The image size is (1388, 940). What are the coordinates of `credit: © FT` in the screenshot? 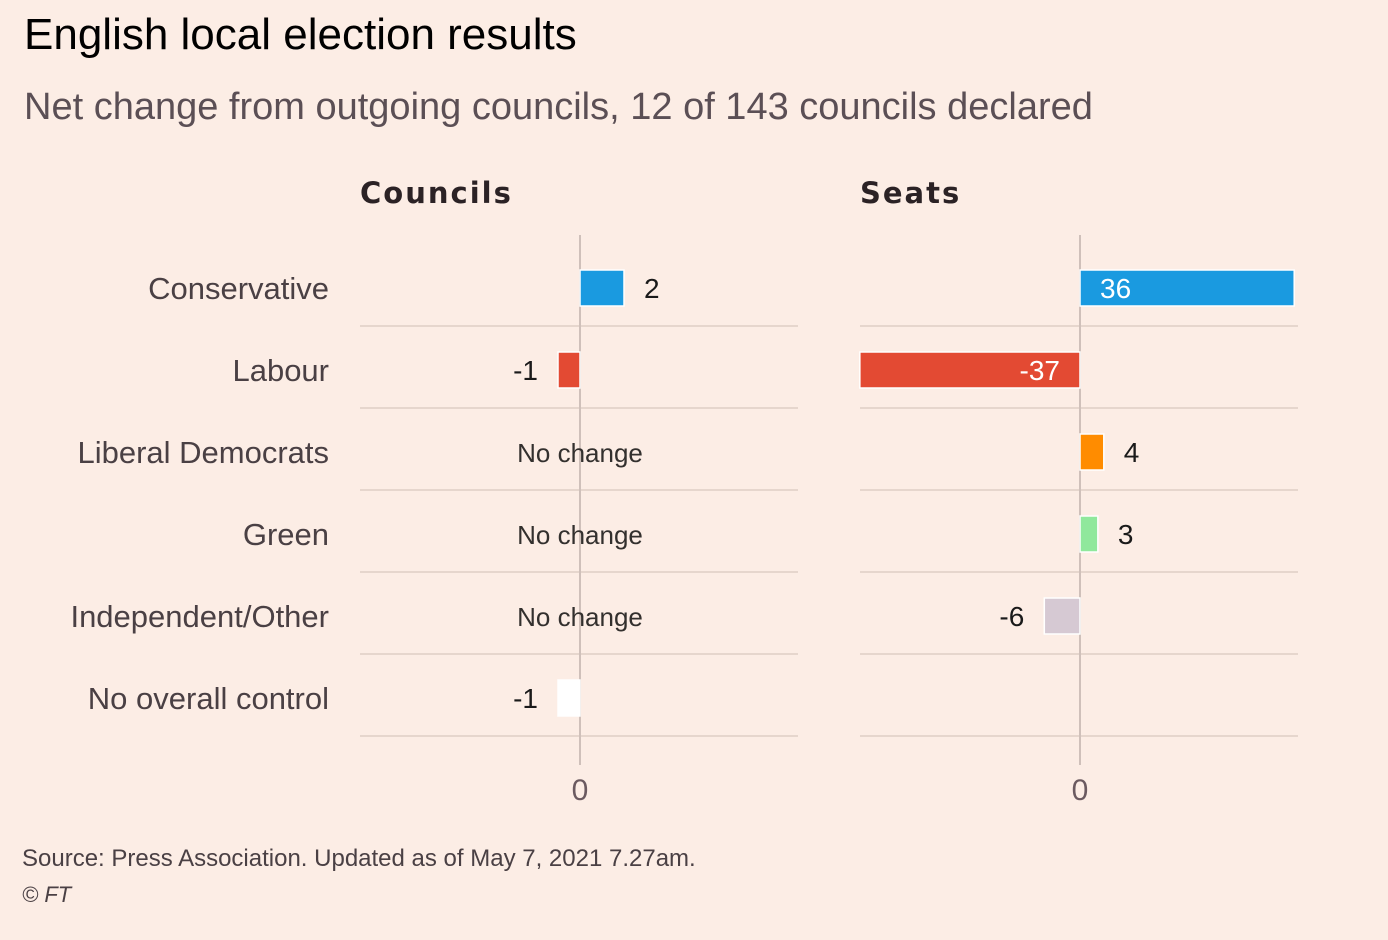 It's located at (47, 894).